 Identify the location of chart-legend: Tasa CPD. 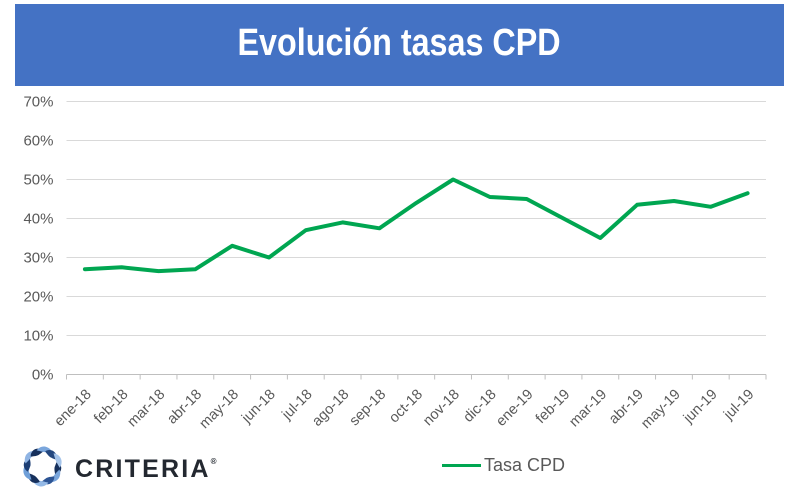
(504, 464).